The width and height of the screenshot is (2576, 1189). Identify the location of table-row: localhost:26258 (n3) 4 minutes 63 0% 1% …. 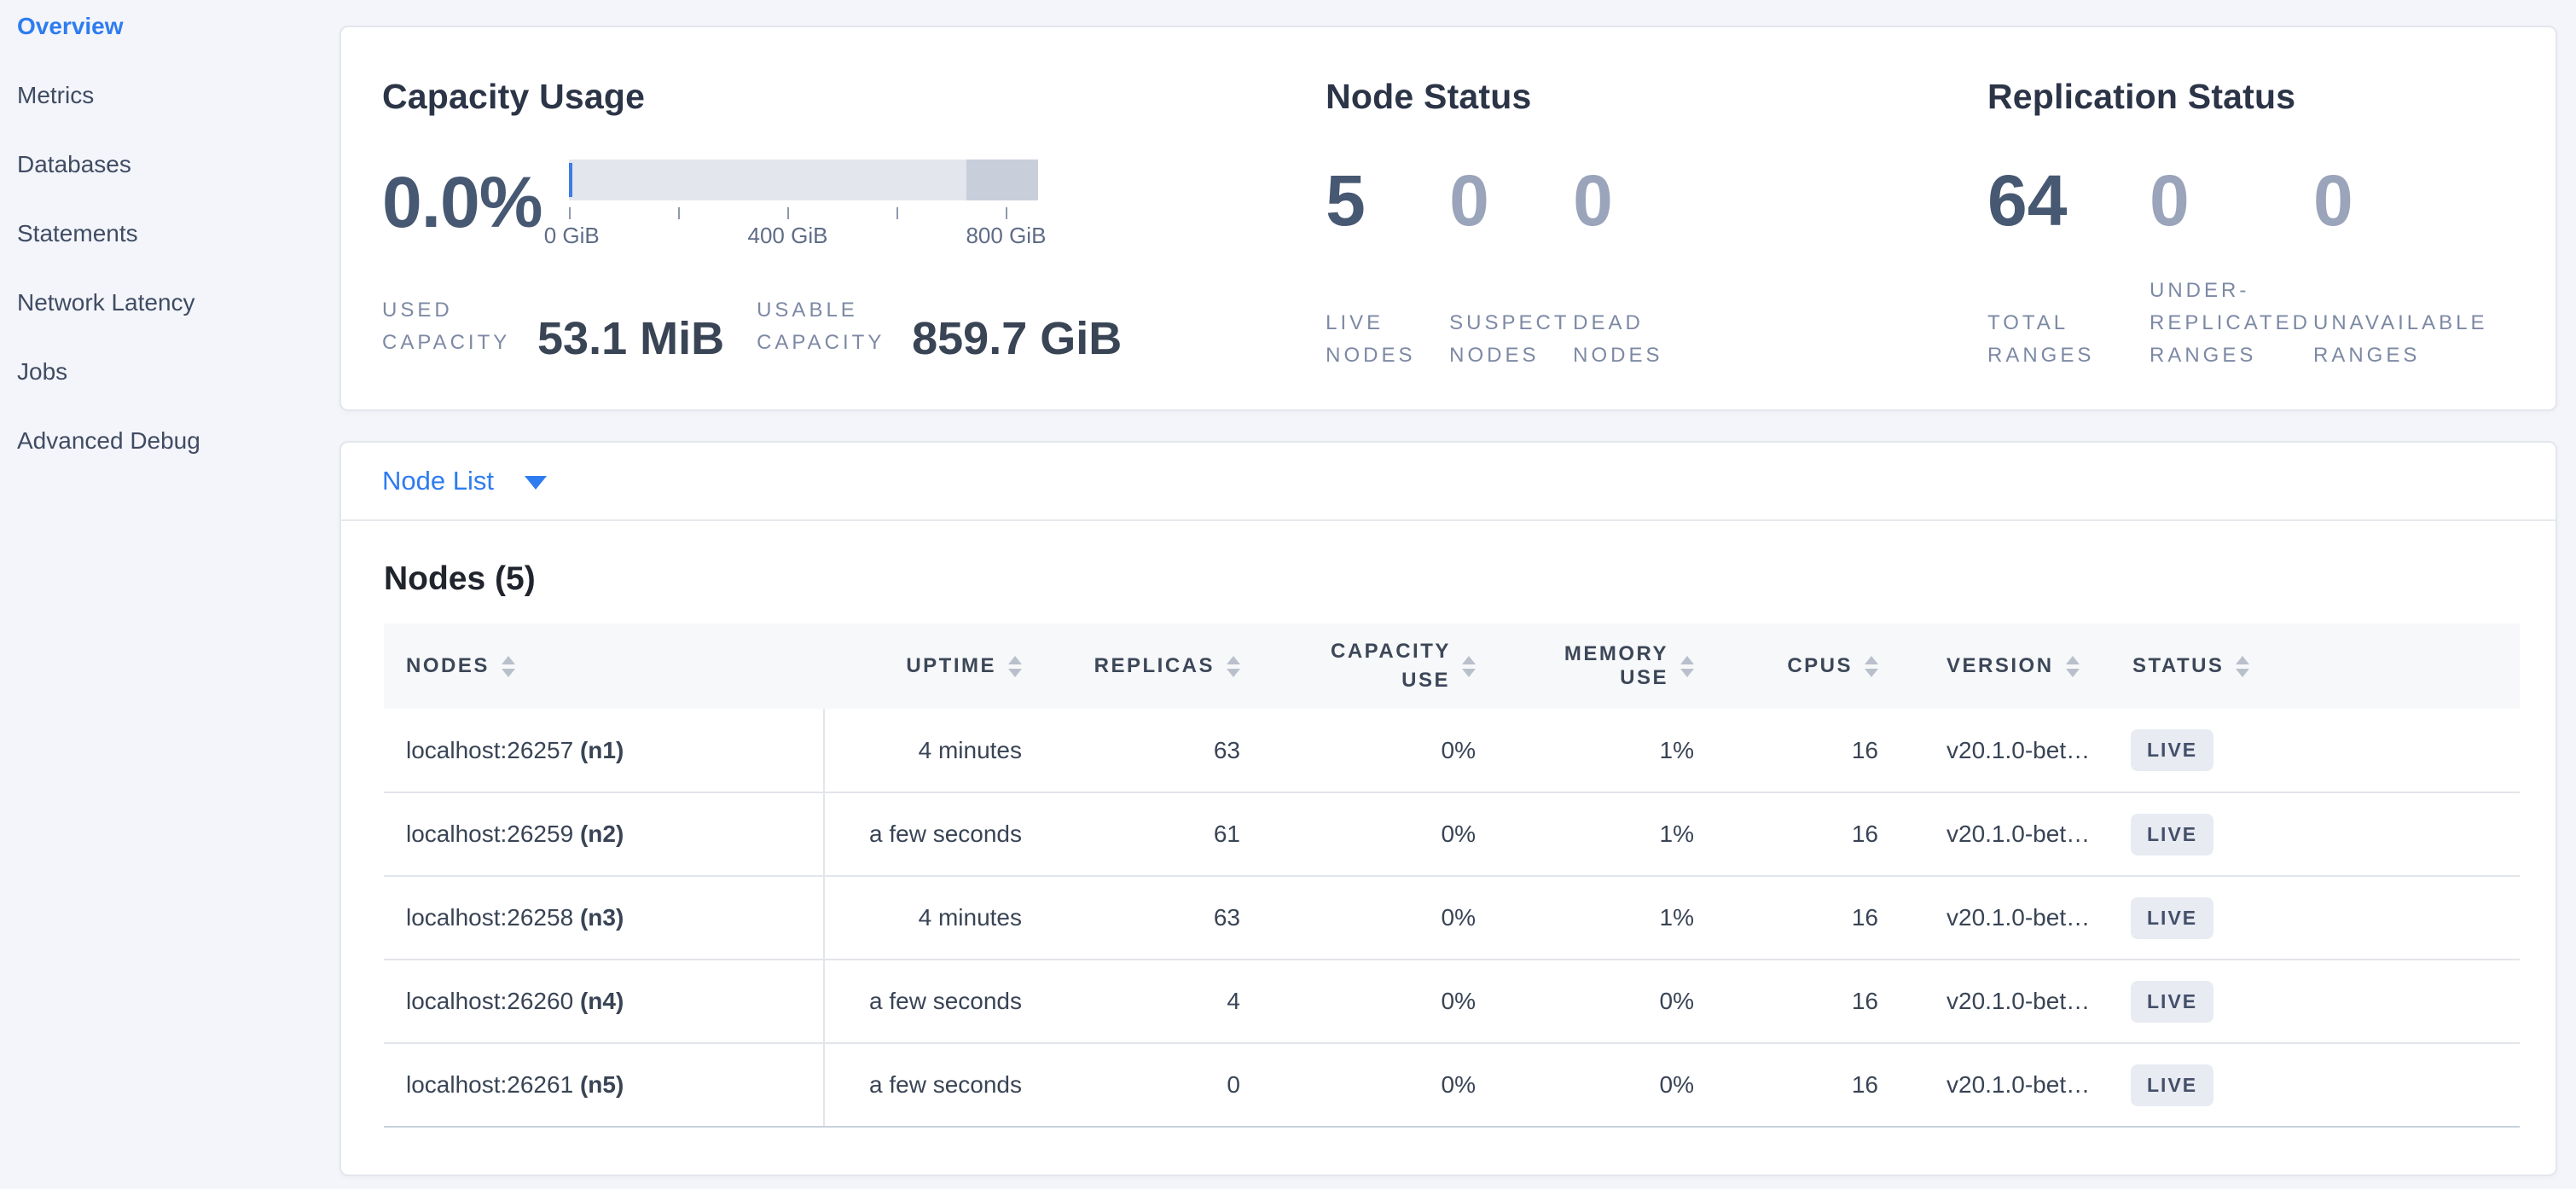
(1452, 918).